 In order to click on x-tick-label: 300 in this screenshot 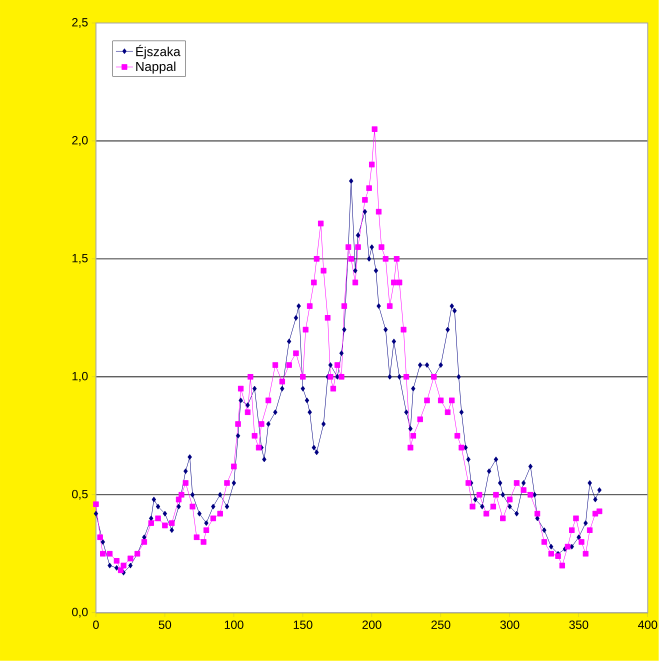, I will do `click(510, 625)`.